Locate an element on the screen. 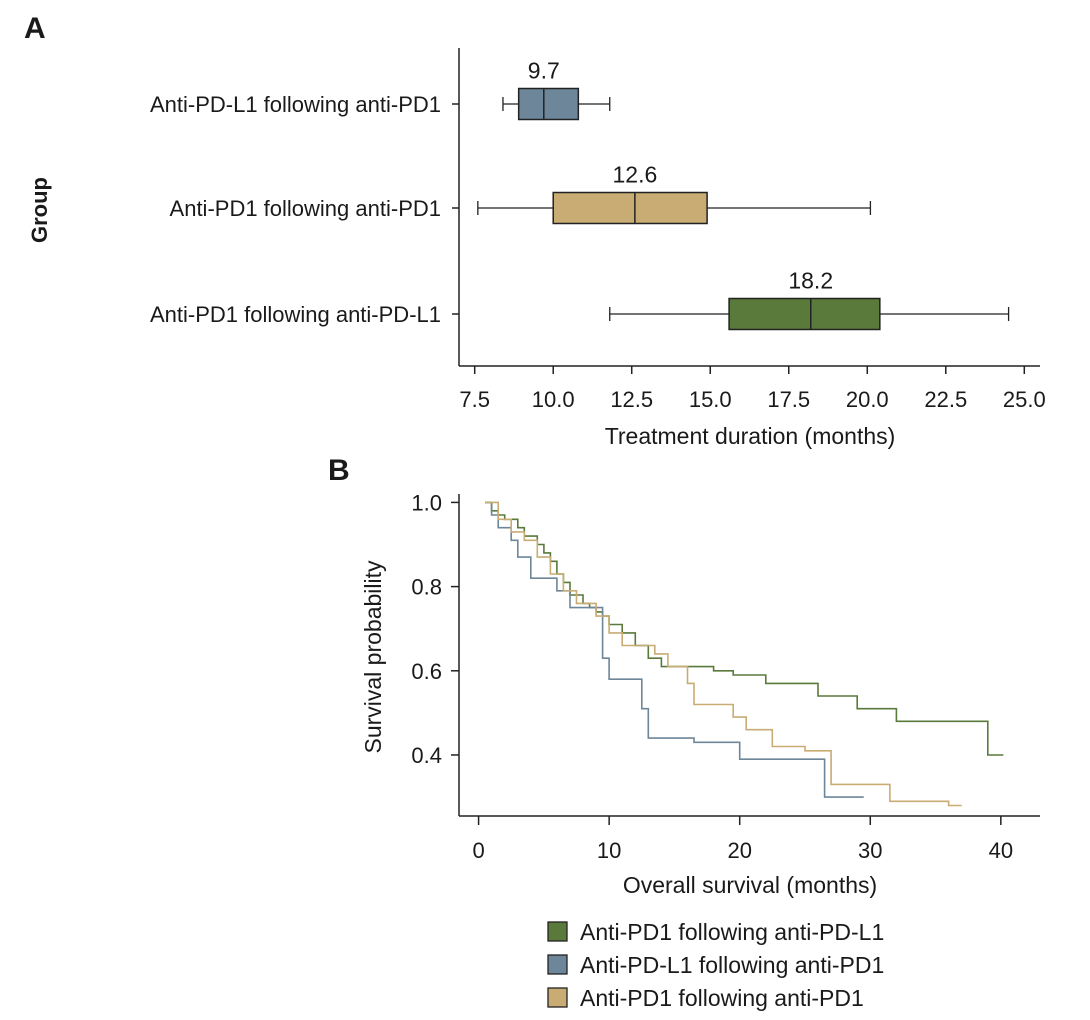  y-tick-label: 0.4 is located at coordinates (426, 755).